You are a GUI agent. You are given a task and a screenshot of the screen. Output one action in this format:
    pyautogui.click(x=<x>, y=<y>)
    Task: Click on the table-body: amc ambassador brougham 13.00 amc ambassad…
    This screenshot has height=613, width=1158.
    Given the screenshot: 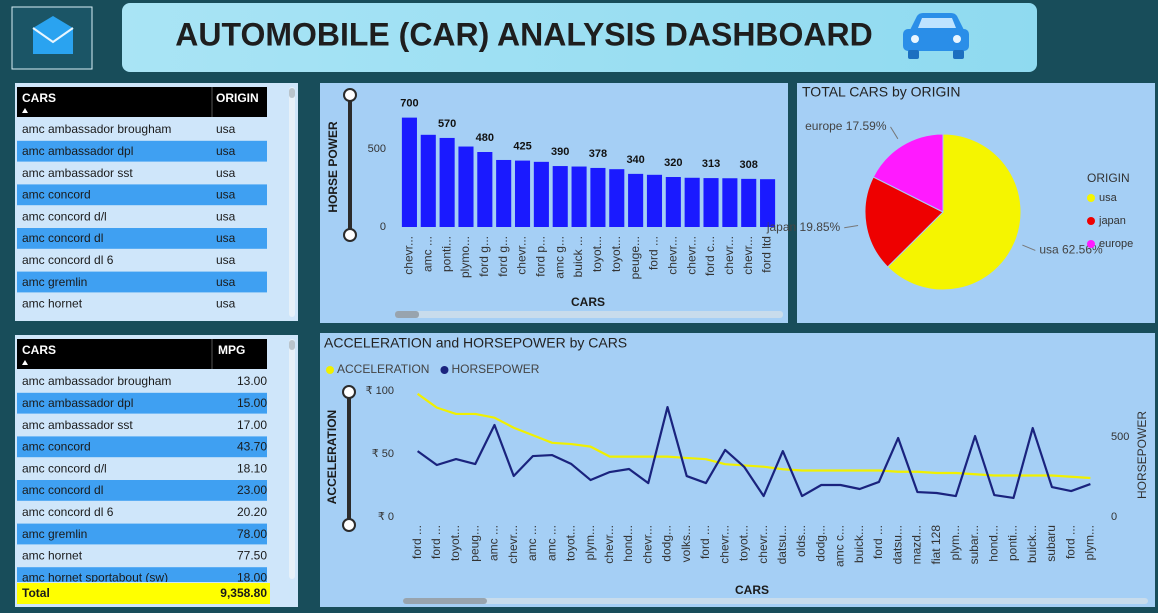 What is the action you would take?
    pyautogui.click(x=142, y=476)
    